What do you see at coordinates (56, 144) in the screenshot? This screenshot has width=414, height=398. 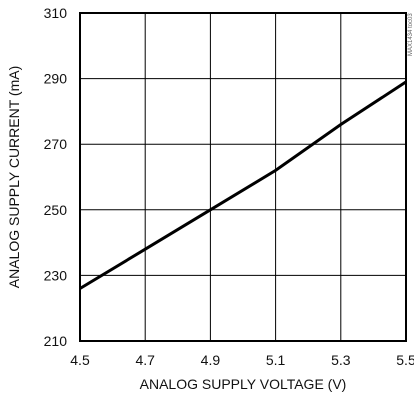 I see `y-tick-label: 270` at bounding box center [56, 144].